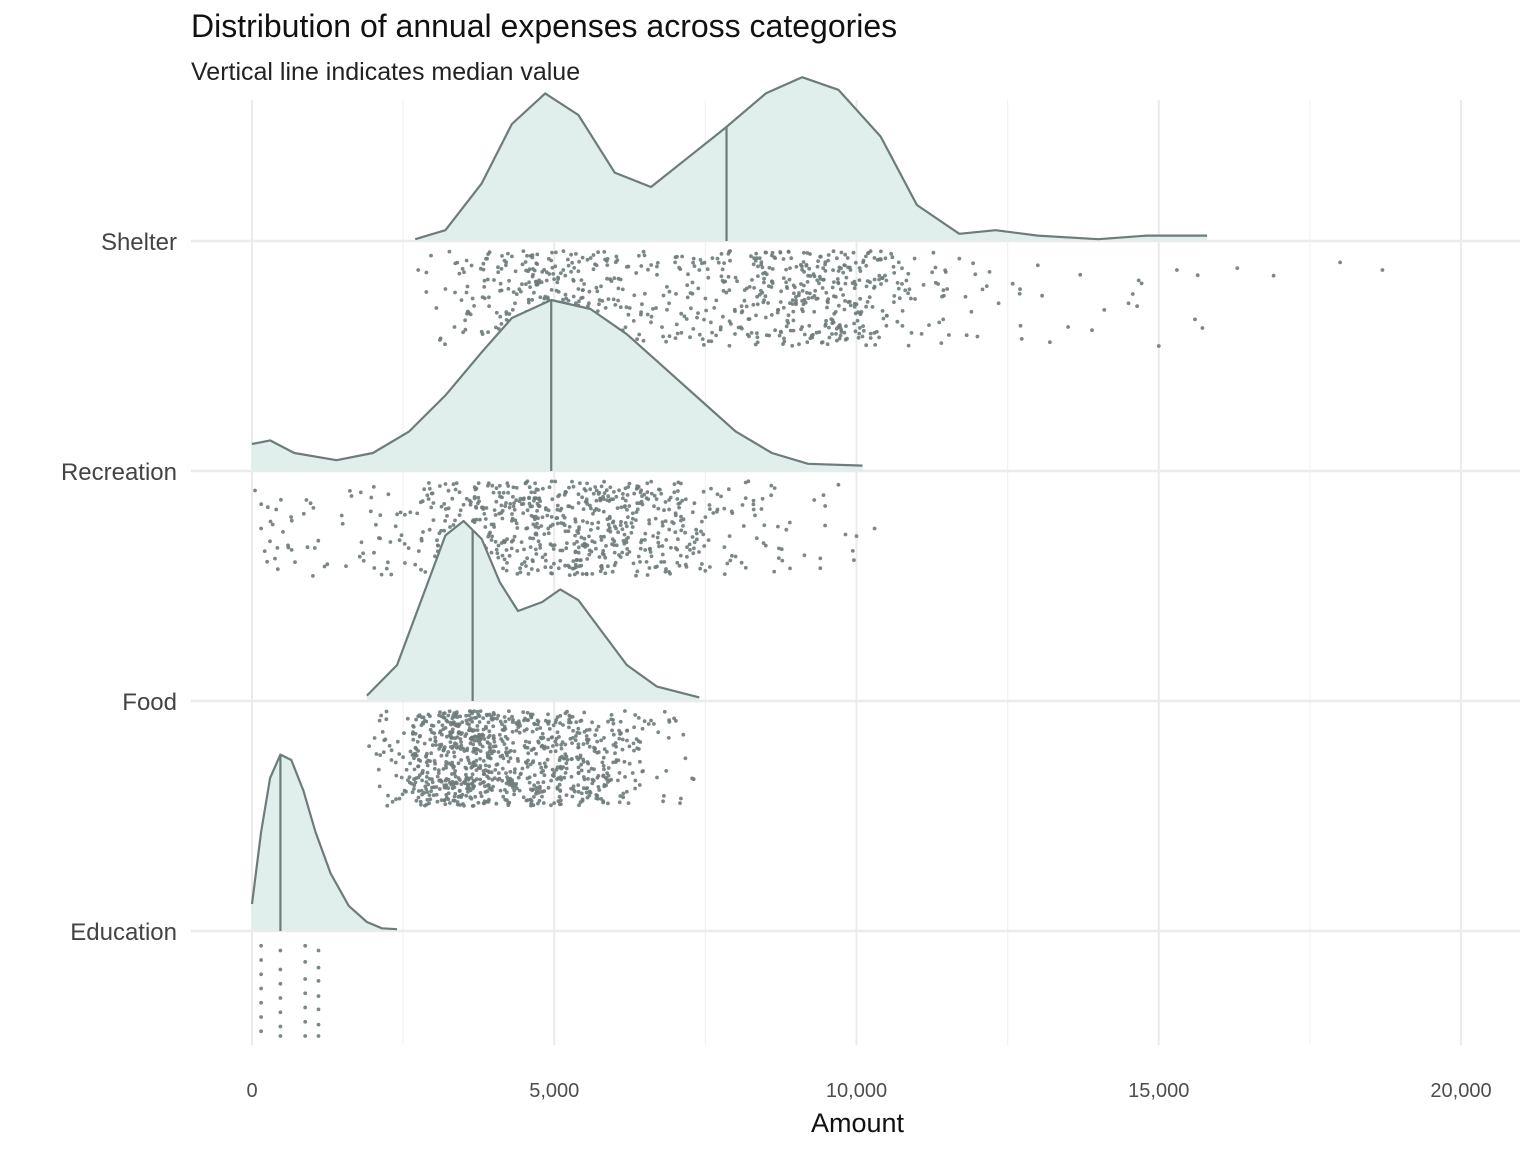 This screenshot has width=1536, height=1152. I want to click on x-tick-label: 20,000, so click(1460, 1091).